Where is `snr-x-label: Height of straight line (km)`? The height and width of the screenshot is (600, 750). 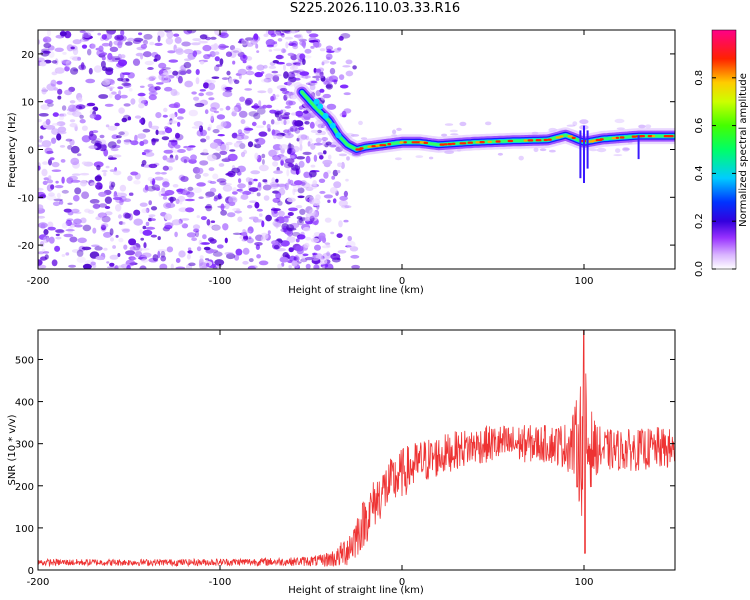 snr-x-label: Height of straight line (km) is located at coordinates (356, 590).